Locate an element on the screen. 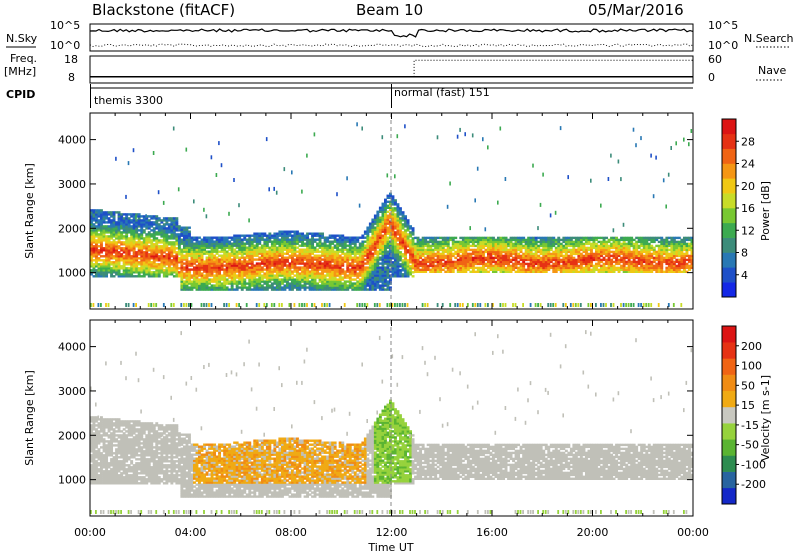 The image size is (800, 554). noise-panel-frame is located at coordinates (391, 37).